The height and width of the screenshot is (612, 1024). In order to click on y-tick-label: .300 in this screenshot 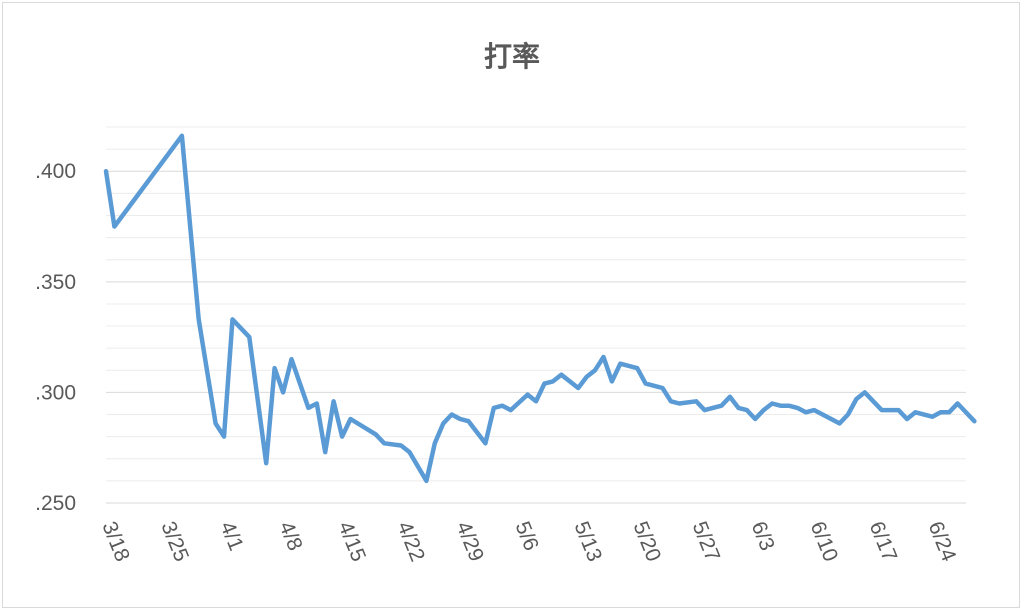, I will do `click(55, 392)`.